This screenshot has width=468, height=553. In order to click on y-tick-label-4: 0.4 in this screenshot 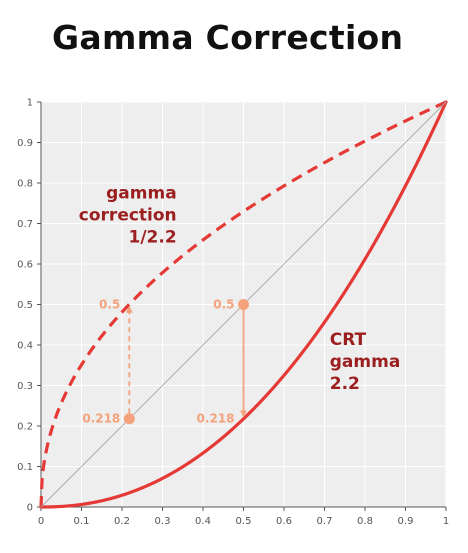, I will do `click(25, 346)`.